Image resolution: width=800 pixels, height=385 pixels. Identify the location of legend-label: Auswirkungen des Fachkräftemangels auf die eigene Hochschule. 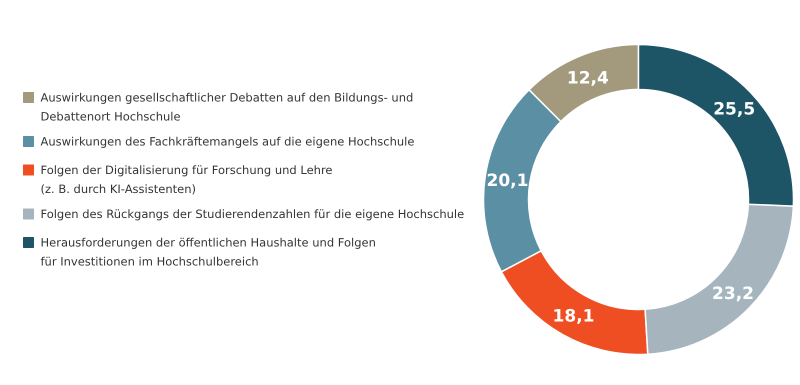
(227, 141).